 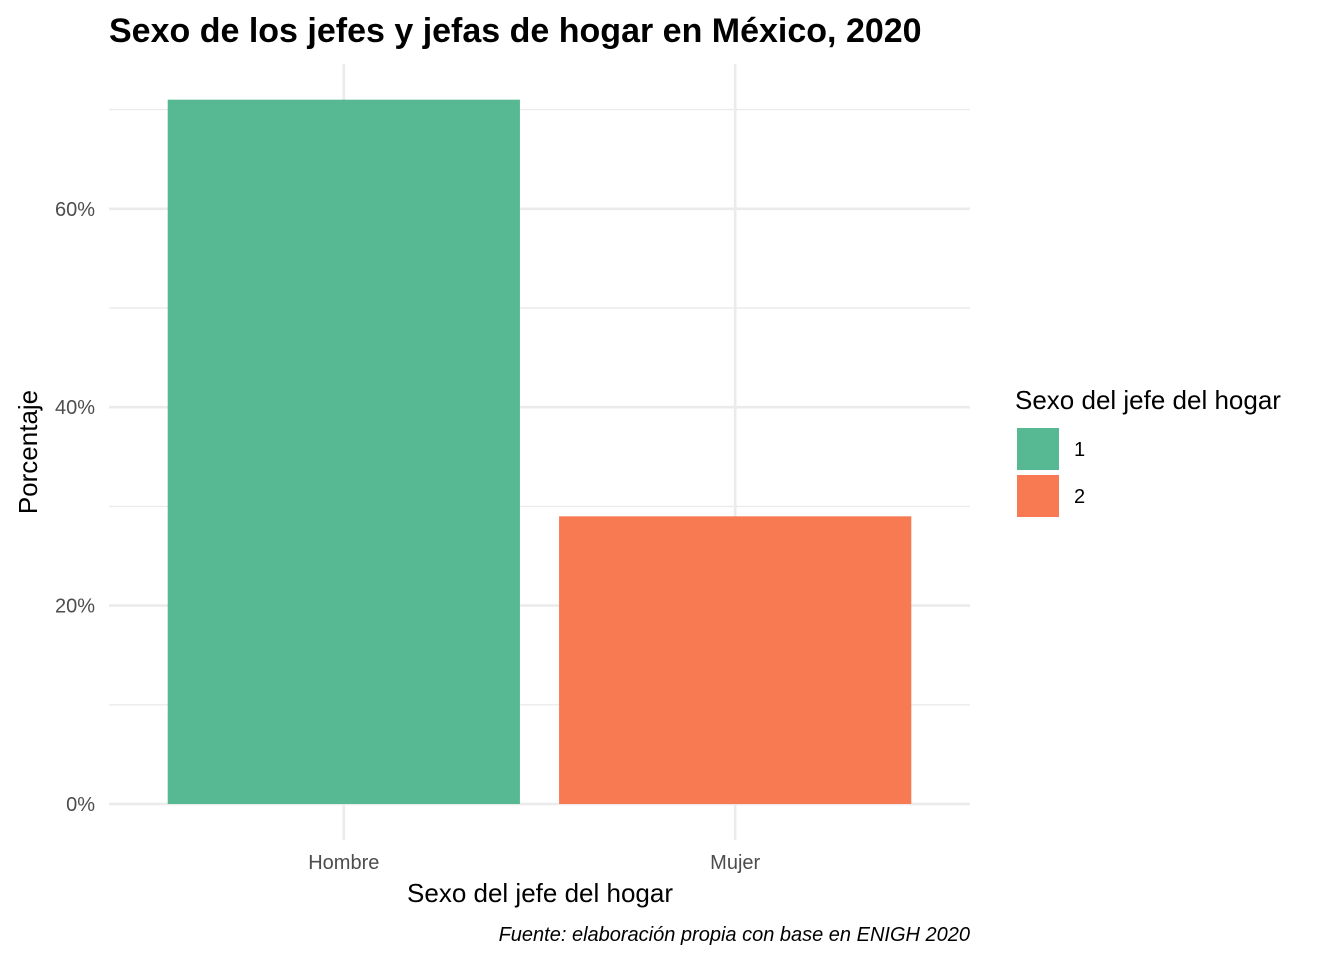 I want to click on x-axis-ticks: Hombre Mujer, so click(x=534, y=863).